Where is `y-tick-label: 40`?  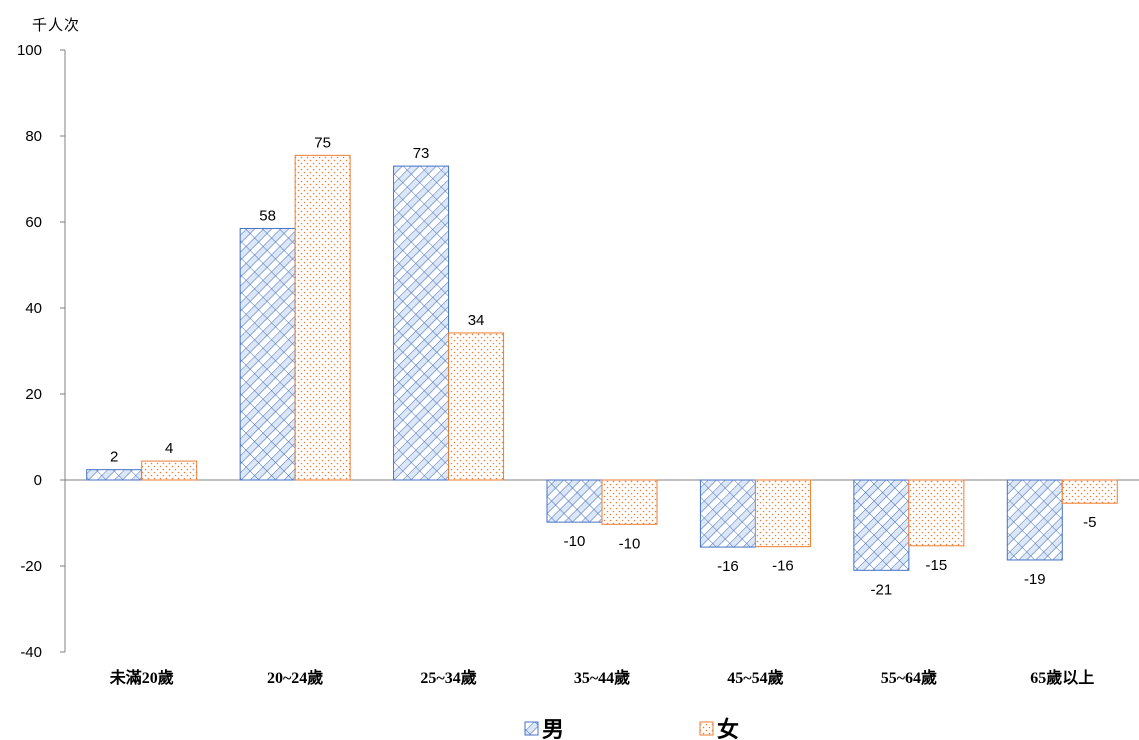 y-tick-label: 40 is located at coordinates (33, 308).